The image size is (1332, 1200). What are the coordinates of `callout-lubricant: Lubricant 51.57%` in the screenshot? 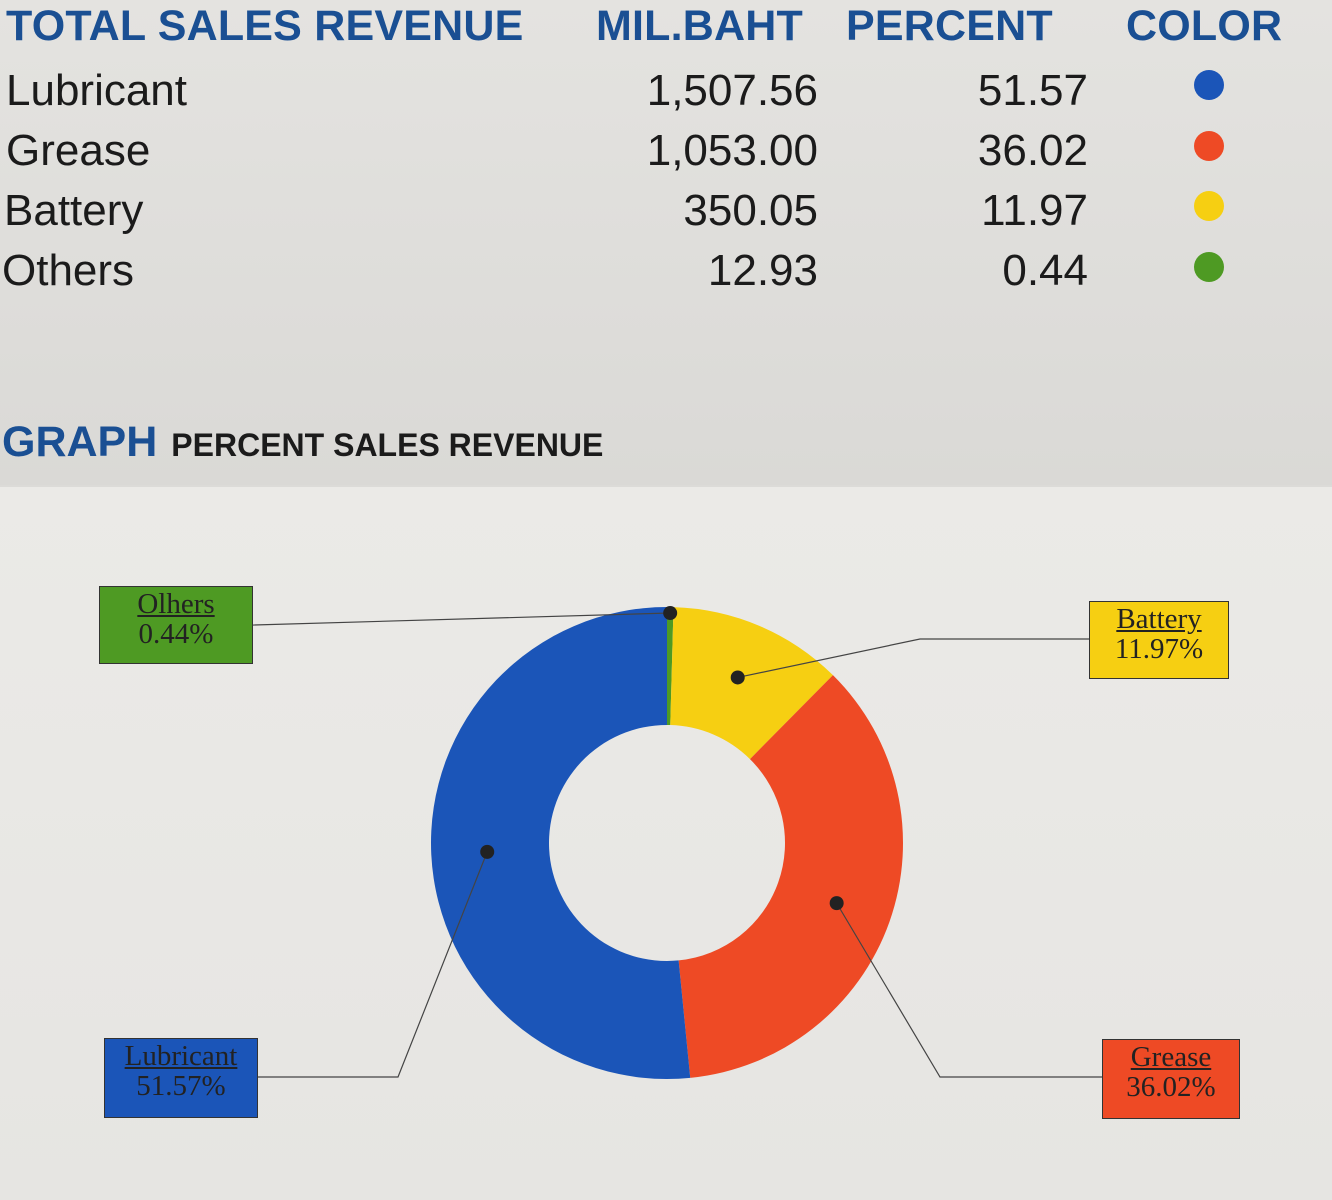 It's located at (181, 1078).